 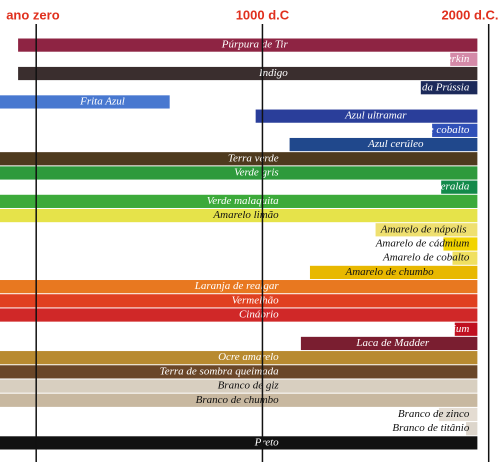 I want to click on bar-label: Branco de chumbo, so click(x=238, y=400).